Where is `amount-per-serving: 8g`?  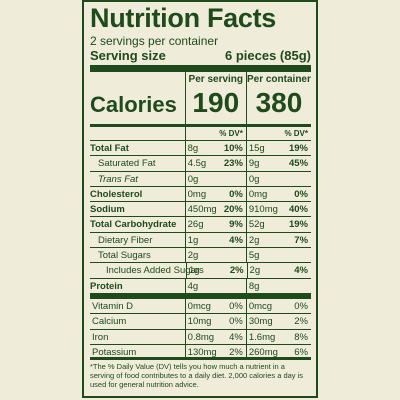
amount-per-serving: 8g is located at coordinates (201, 148).